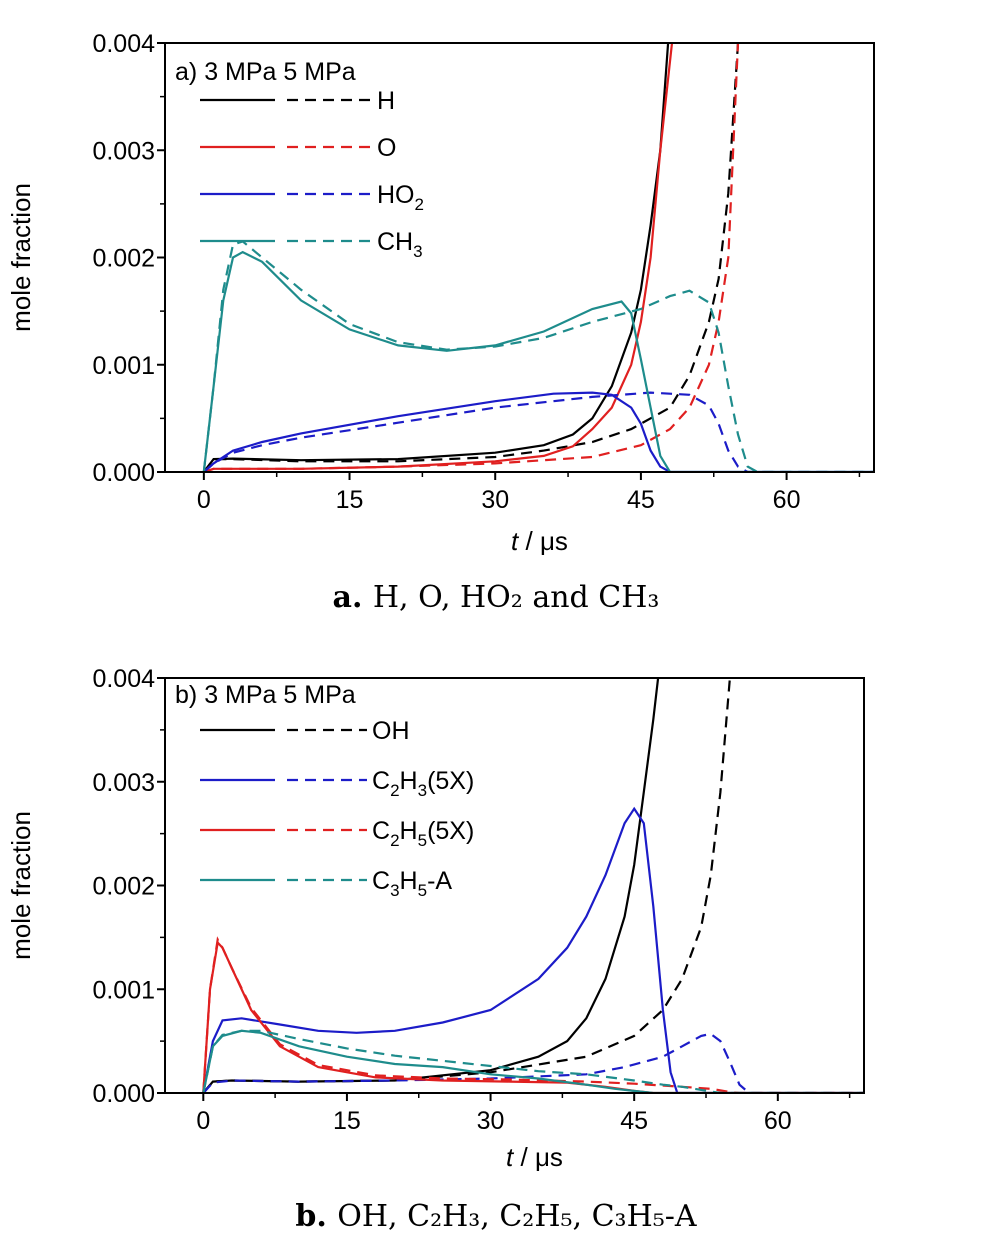  What do you see at coordinates (400, 244) in the screenshot?
I see `legend-label: CH3` at bounding box center [400, 244].